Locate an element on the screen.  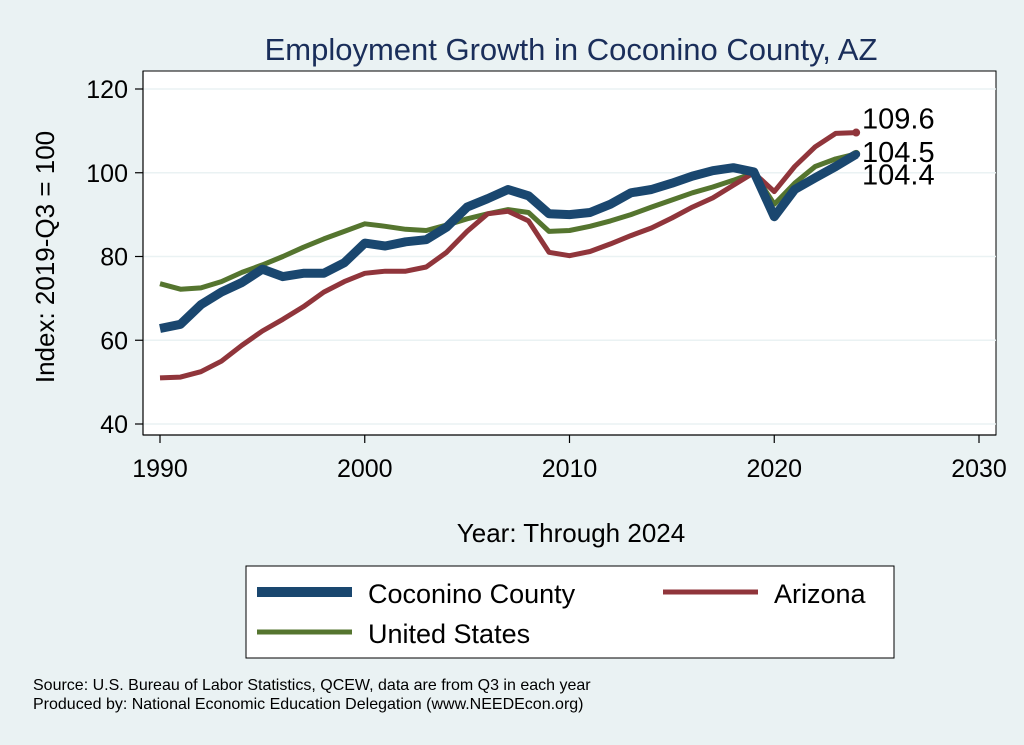
legend-label: Coconino County is located at coordinates (472, 594).